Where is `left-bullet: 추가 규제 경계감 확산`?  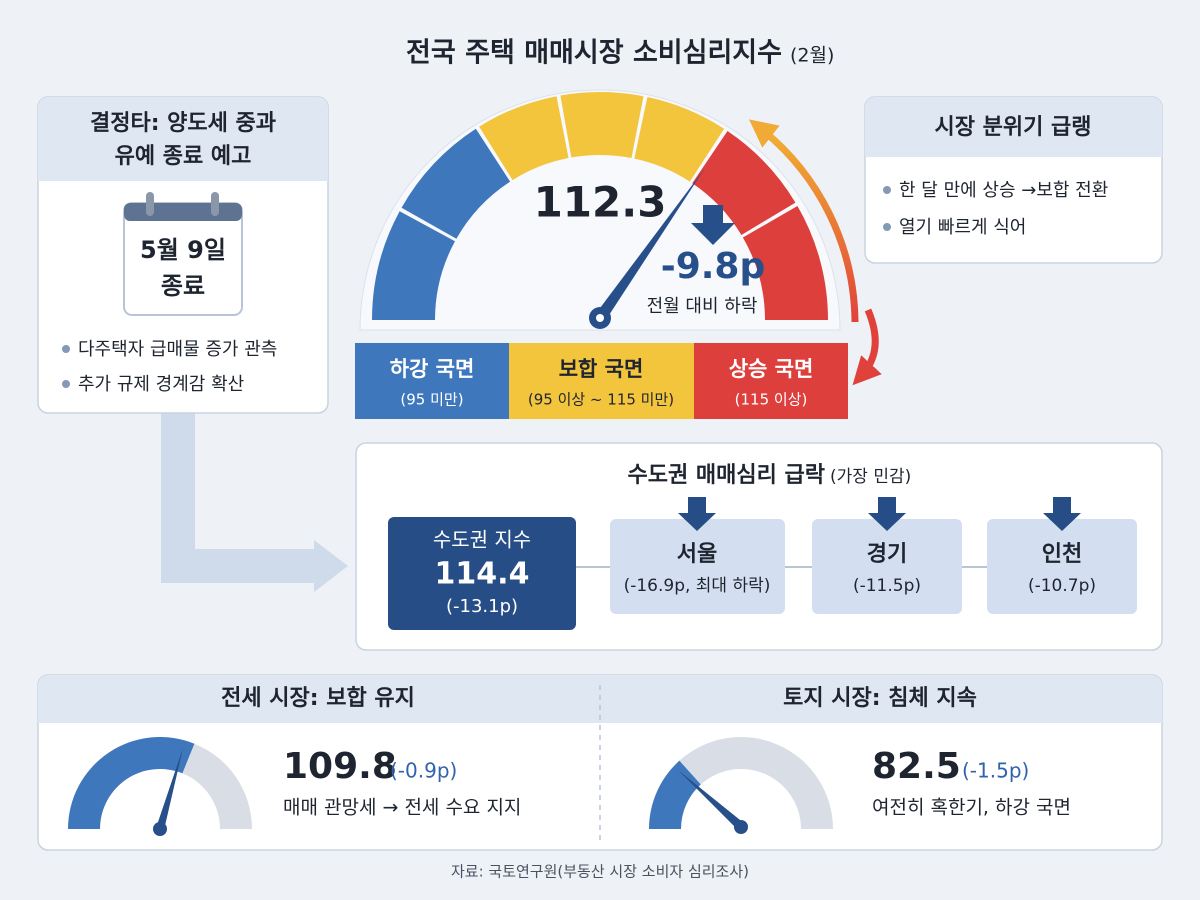
left-bullet: 추가 규제 경계감 확산 is located at coordinates (161, 384).